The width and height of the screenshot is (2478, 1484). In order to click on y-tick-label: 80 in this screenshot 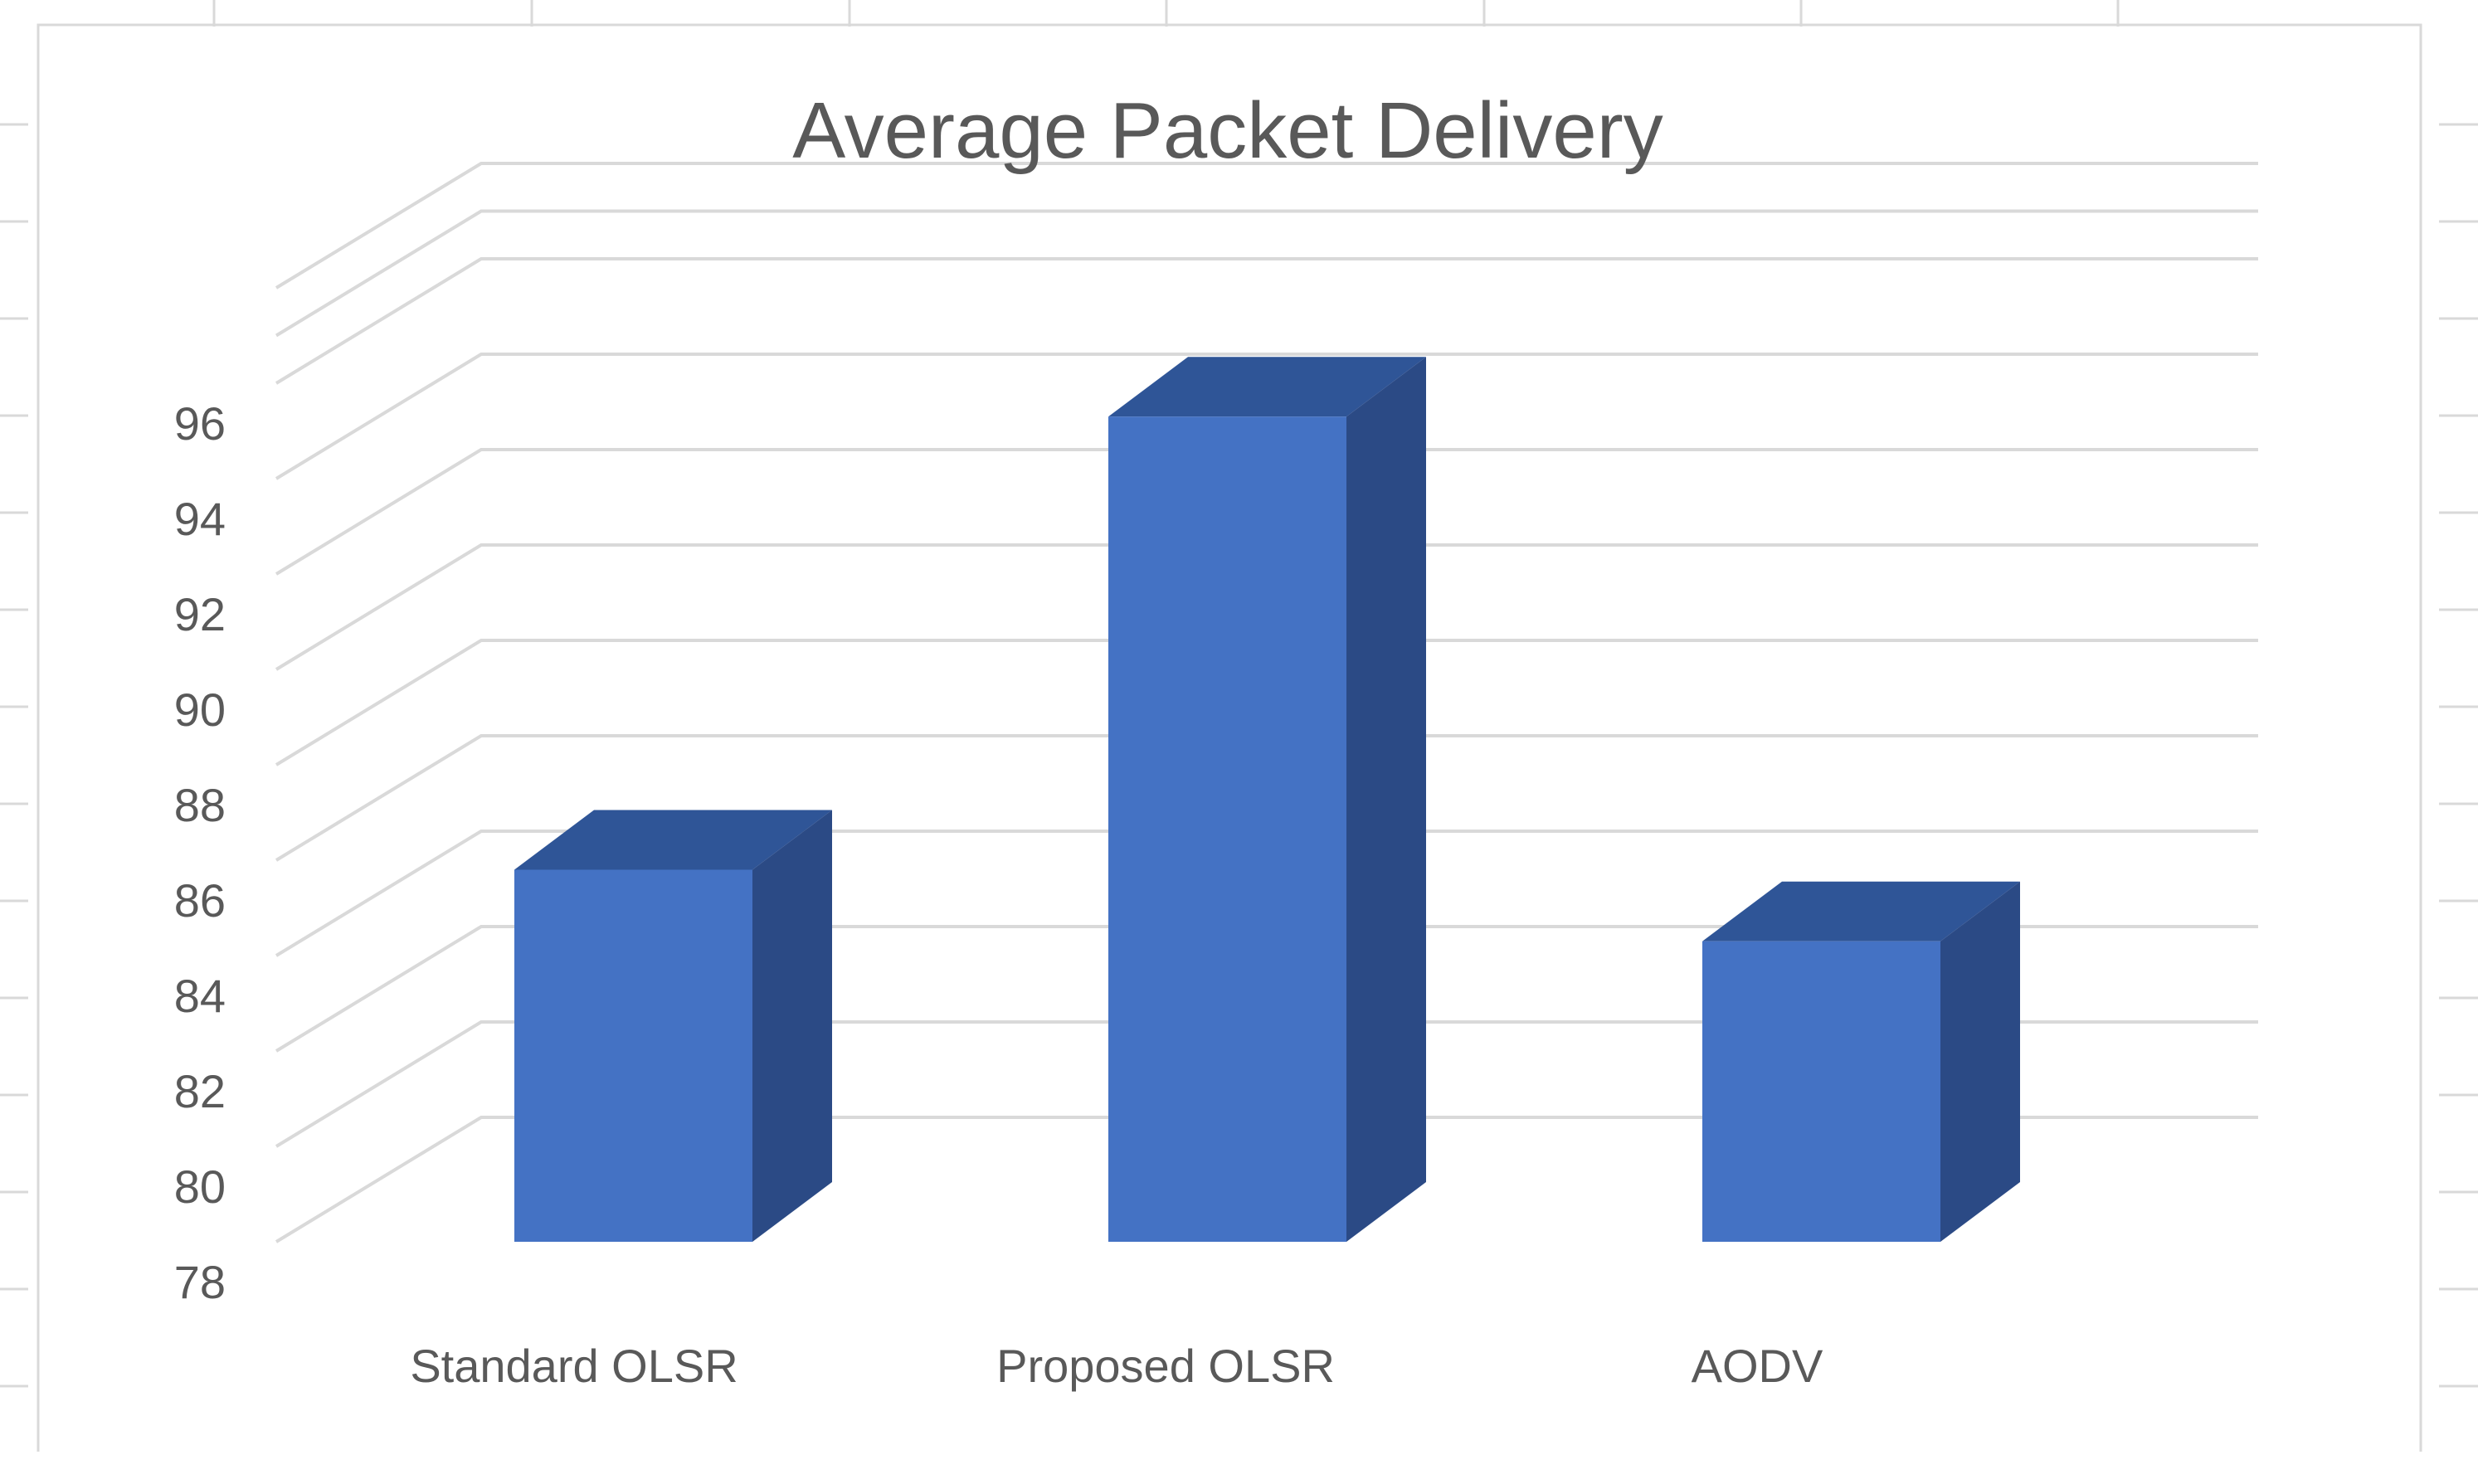, I will do `click(200, 1186)`.